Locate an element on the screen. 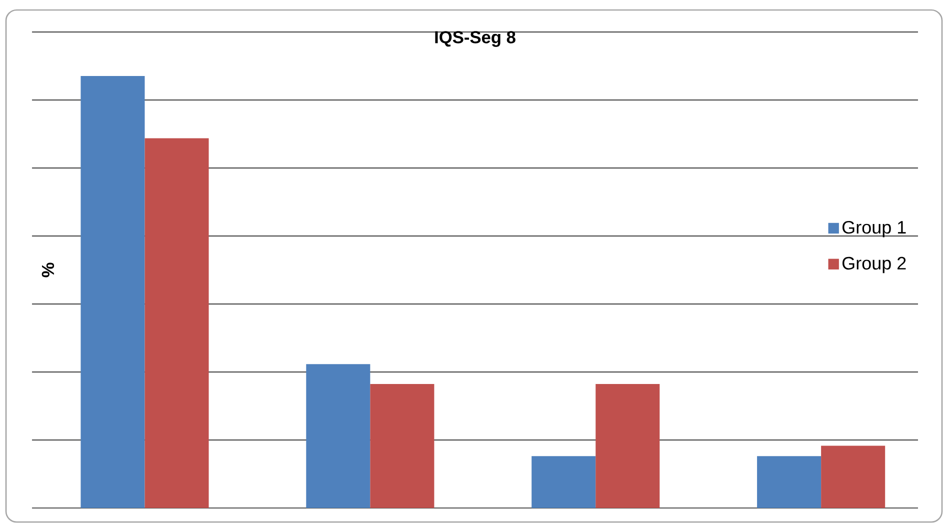  chart-title: IQS-Seg 8 is located at coordinates (475, 39).